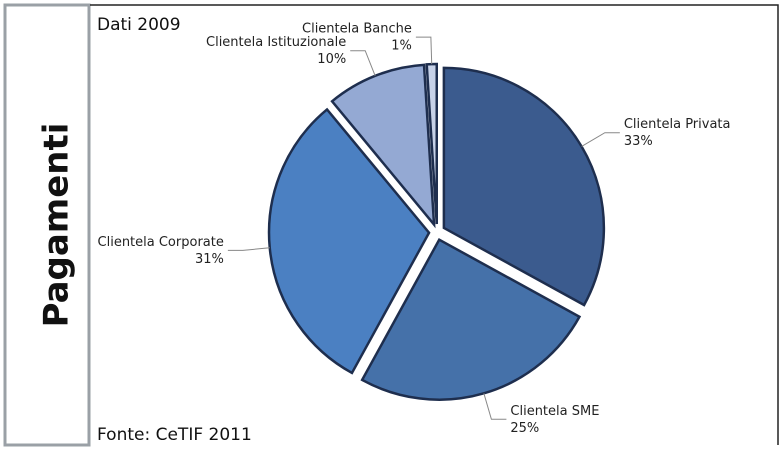  What do you see at coordinates (554, 411) in the screenshot?
I see `slice-label: Clientela SME` at bounding box center [554, 411].